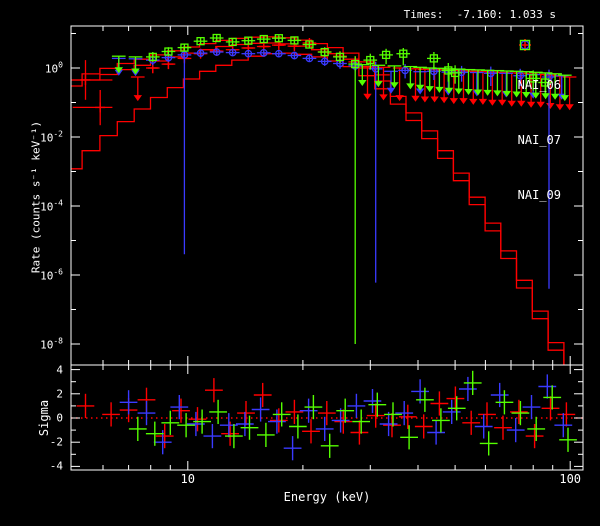 Image resolution: width=600 pixels, height=526 pixels. What do you see at coordinates (59, 370) in the screenshot?
I see `sigma-tick-label-4: 4` at bounding box center [59, 370].